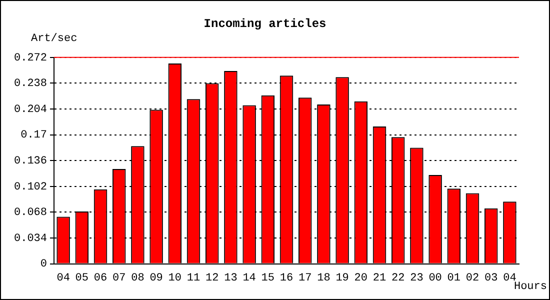 This screenshot has width=550, height=300. I want to click on x-tick-label: 09, so click(156, 278).